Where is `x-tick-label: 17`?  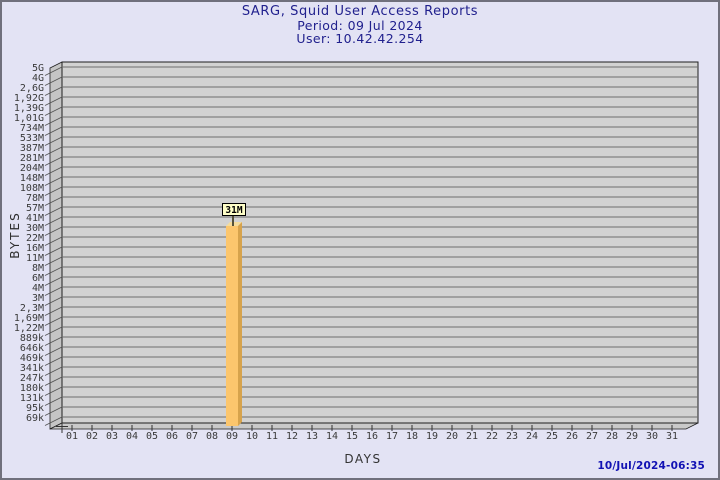
x-tick-label: 17 is located at coordinates (392, 436).